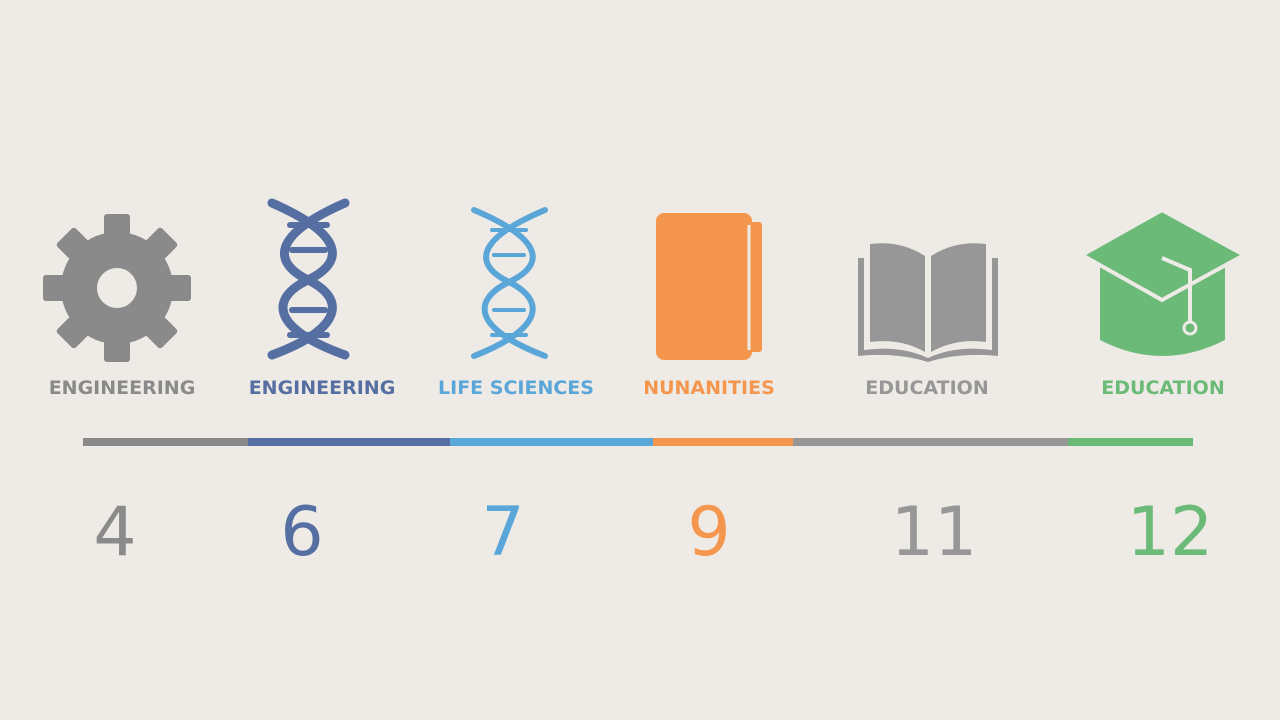  I want to click on number-label: 12, so click(1170, 532).